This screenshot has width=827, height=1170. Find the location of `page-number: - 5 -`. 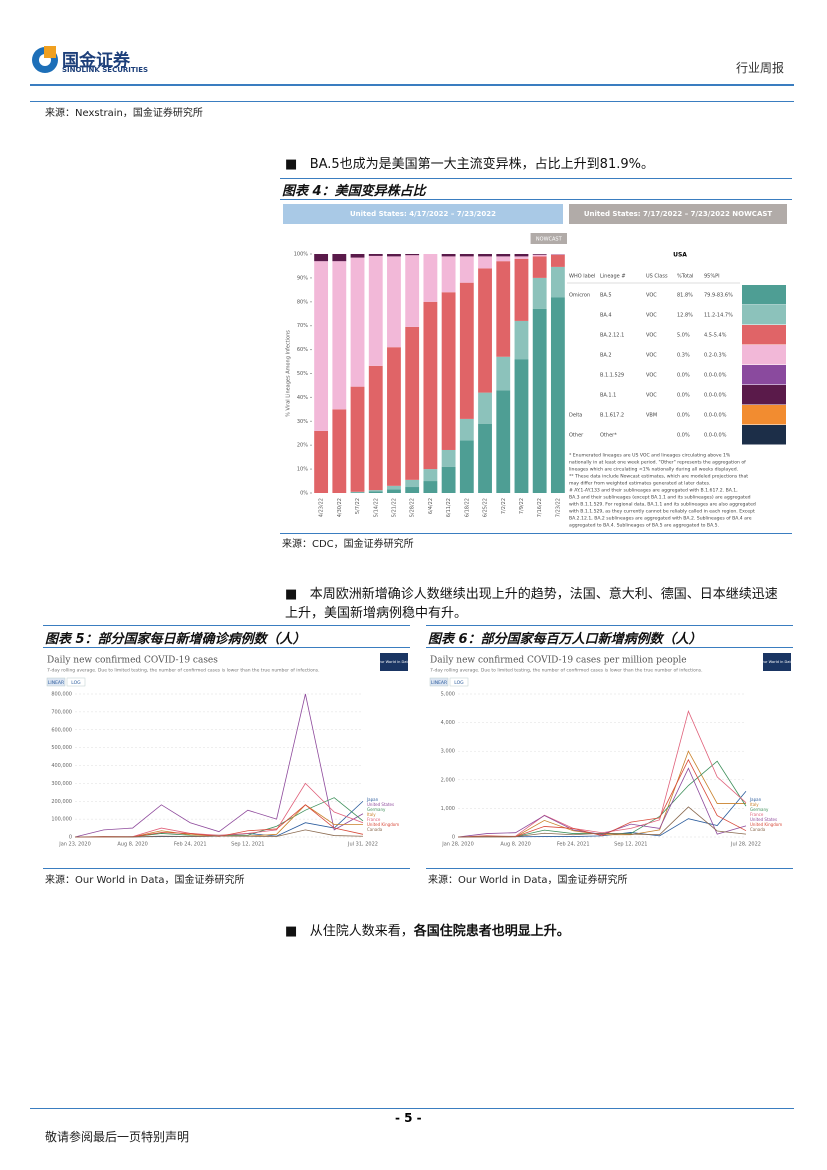

page-number: - 5 - is located at coordinates (408, 1118).